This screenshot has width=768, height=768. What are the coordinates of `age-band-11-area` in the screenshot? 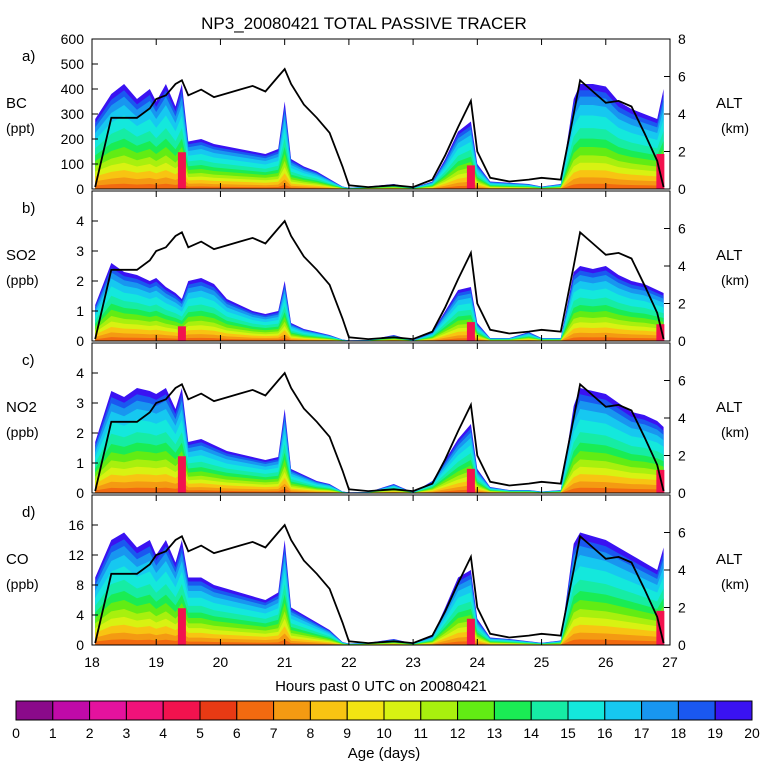 It's located at (379, 487).